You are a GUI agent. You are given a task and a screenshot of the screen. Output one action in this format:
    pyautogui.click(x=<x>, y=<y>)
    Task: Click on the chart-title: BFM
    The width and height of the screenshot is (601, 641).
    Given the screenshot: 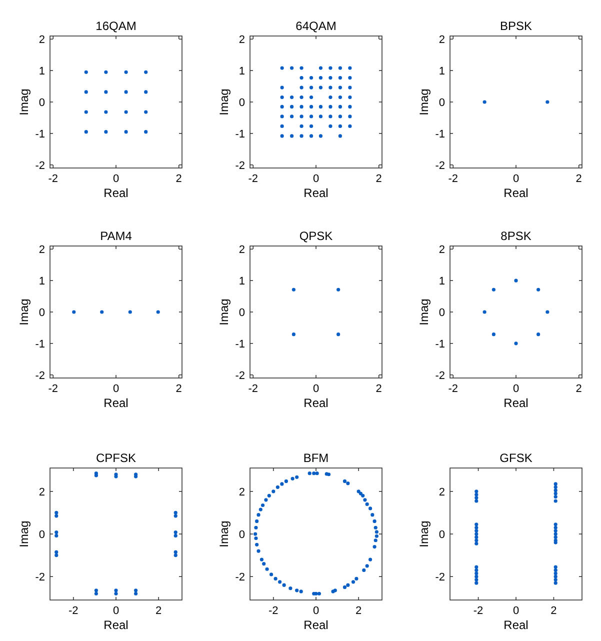 What is the action you would take?
    pyautogui.click(x=316, y=458)
    